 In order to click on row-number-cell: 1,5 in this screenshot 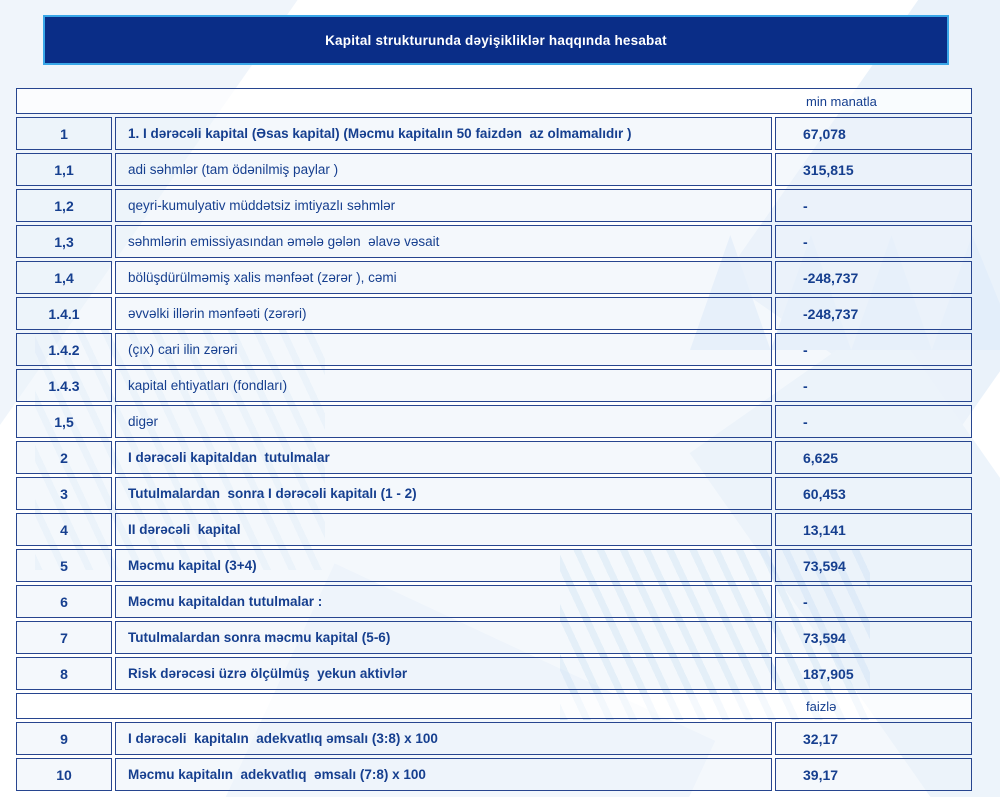, I will do `click(64, 421)`.